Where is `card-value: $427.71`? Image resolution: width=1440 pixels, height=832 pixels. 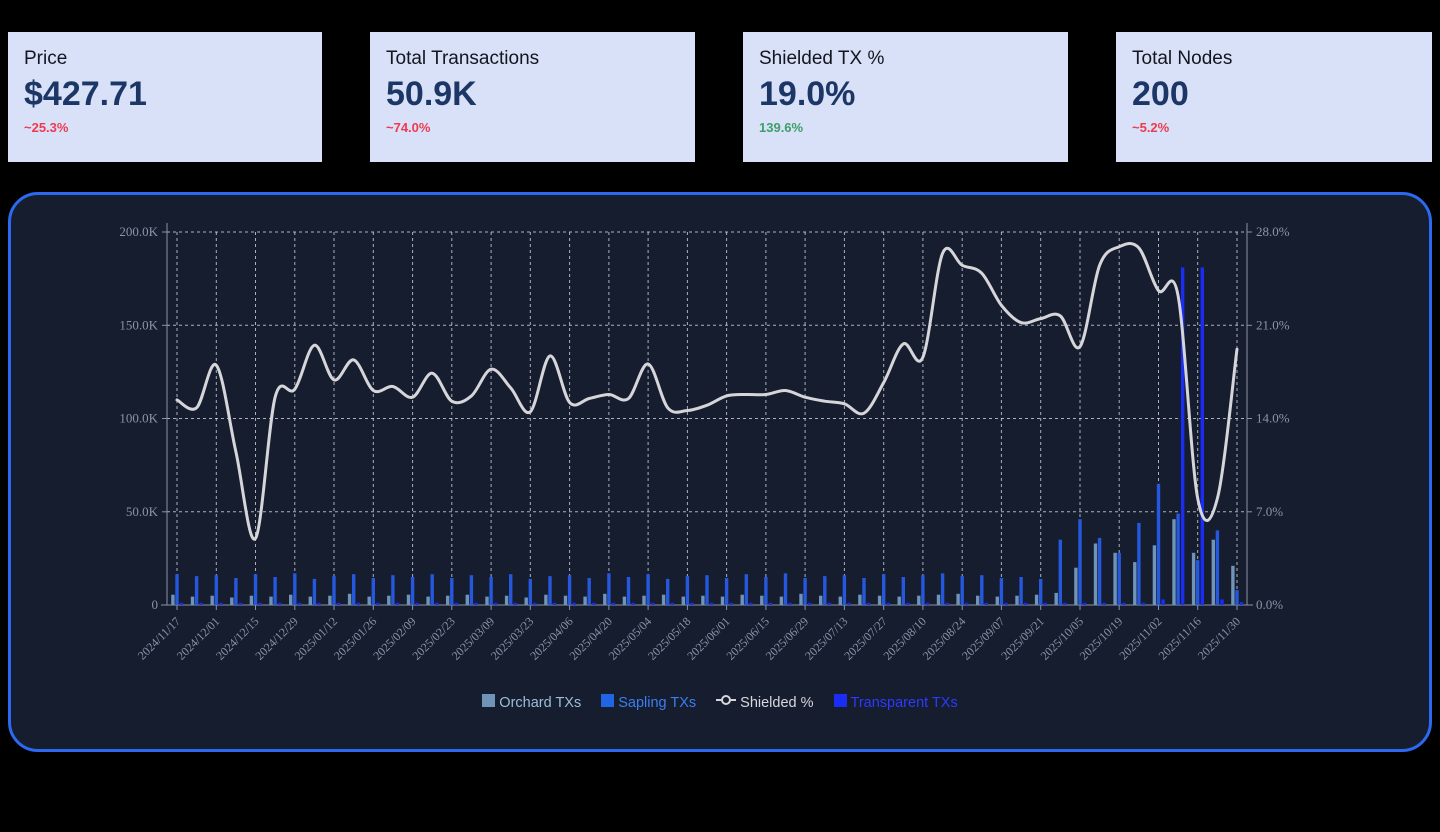 card-value: $427.71 is located at coordinates (85, 94).